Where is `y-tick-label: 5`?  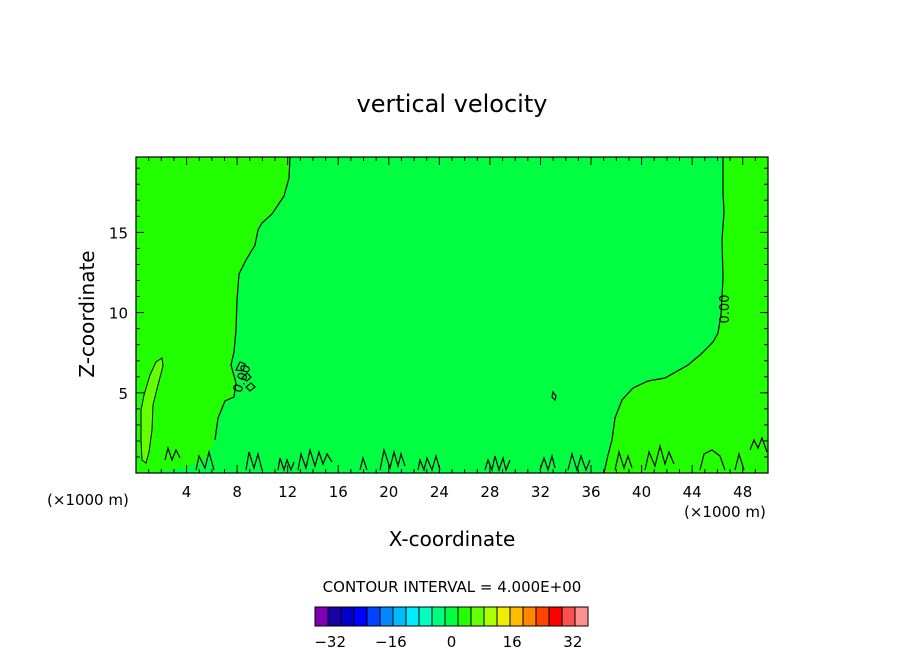
y-tick-label: 5 is located at coordinates (123, 394).